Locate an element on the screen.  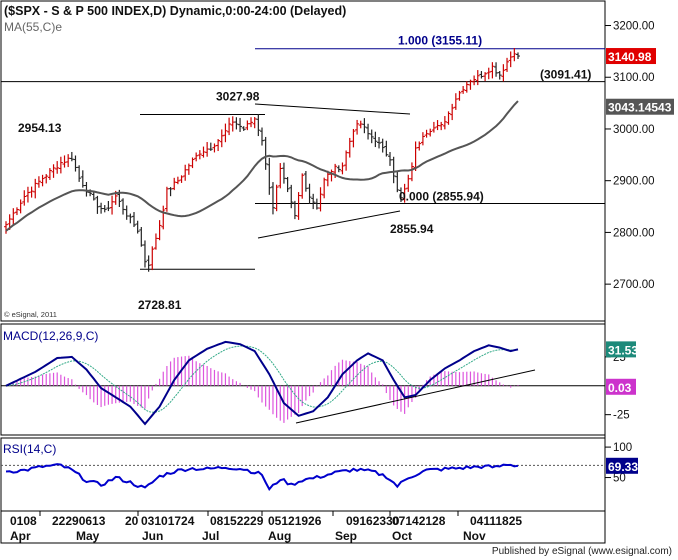
rsi-line is located at coordinates (262, 477).